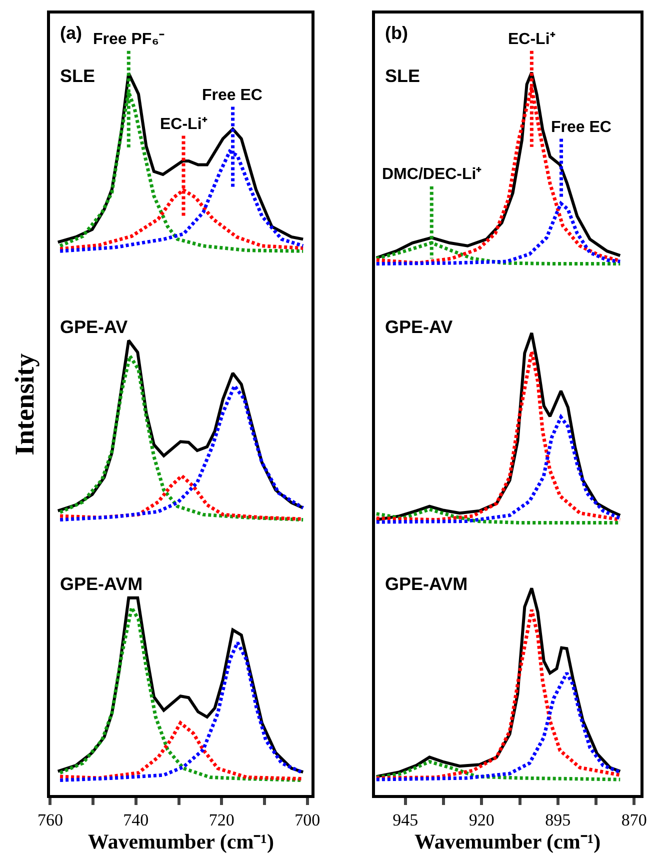 This screenshot has width=652, height=855. What do you see at coordinates (221, 820) in the screenshot?
I see `x-tick-label: 720` at bounding box center [221, 820].